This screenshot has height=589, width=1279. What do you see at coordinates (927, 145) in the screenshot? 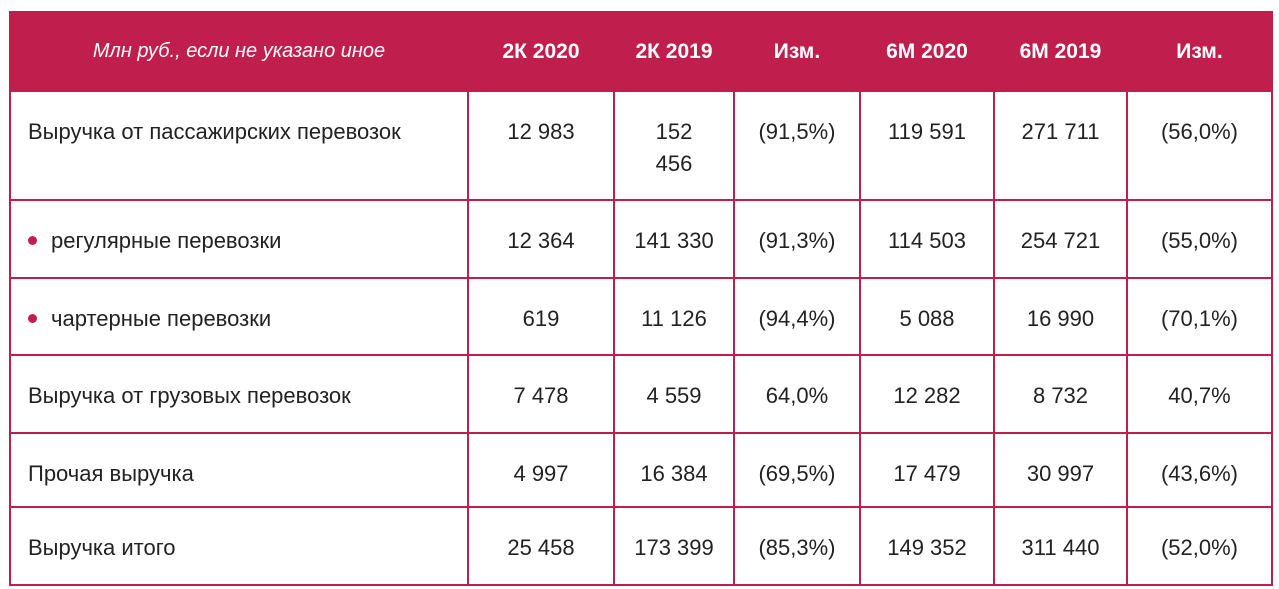
I see `value-cell: 119 591` at bounding box center [927, 145].